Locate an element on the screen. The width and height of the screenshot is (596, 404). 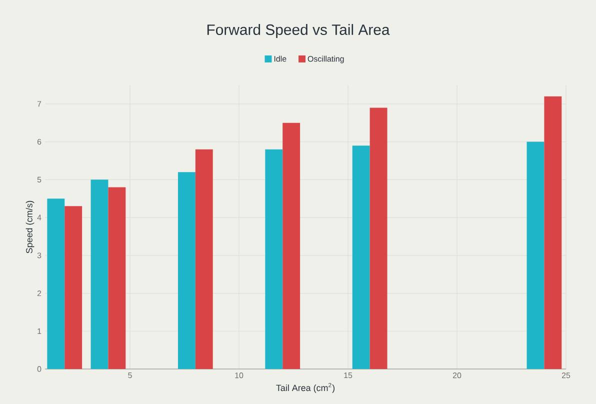
y-axis-title: Speed (cm/s) is located at coordinates (30, 227).